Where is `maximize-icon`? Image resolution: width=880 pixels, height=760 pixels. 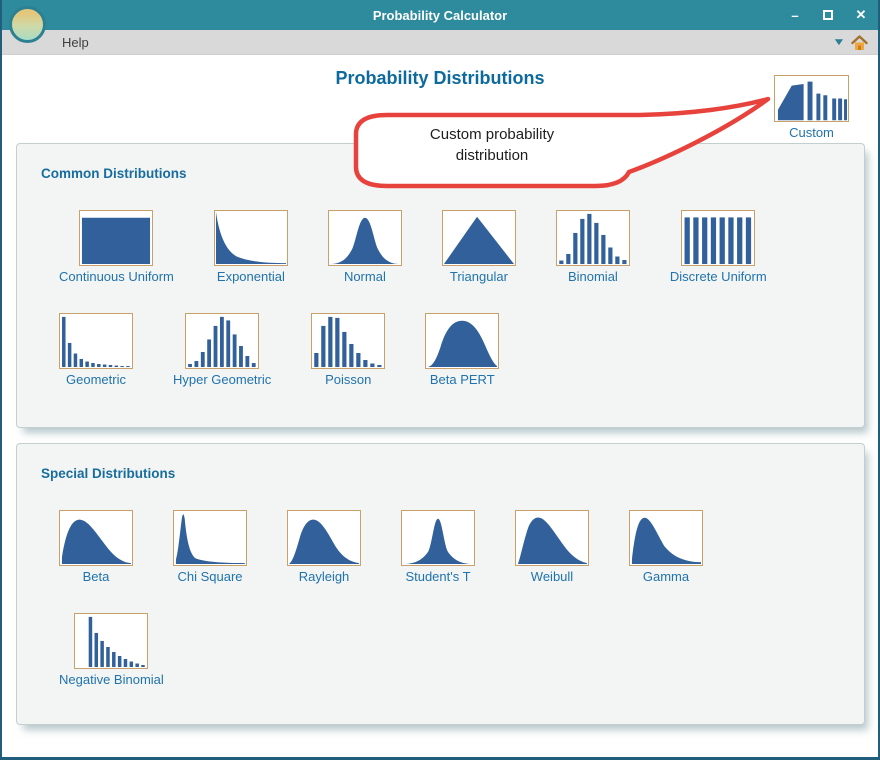 maximize-icon is located at coordinates (828, 15).